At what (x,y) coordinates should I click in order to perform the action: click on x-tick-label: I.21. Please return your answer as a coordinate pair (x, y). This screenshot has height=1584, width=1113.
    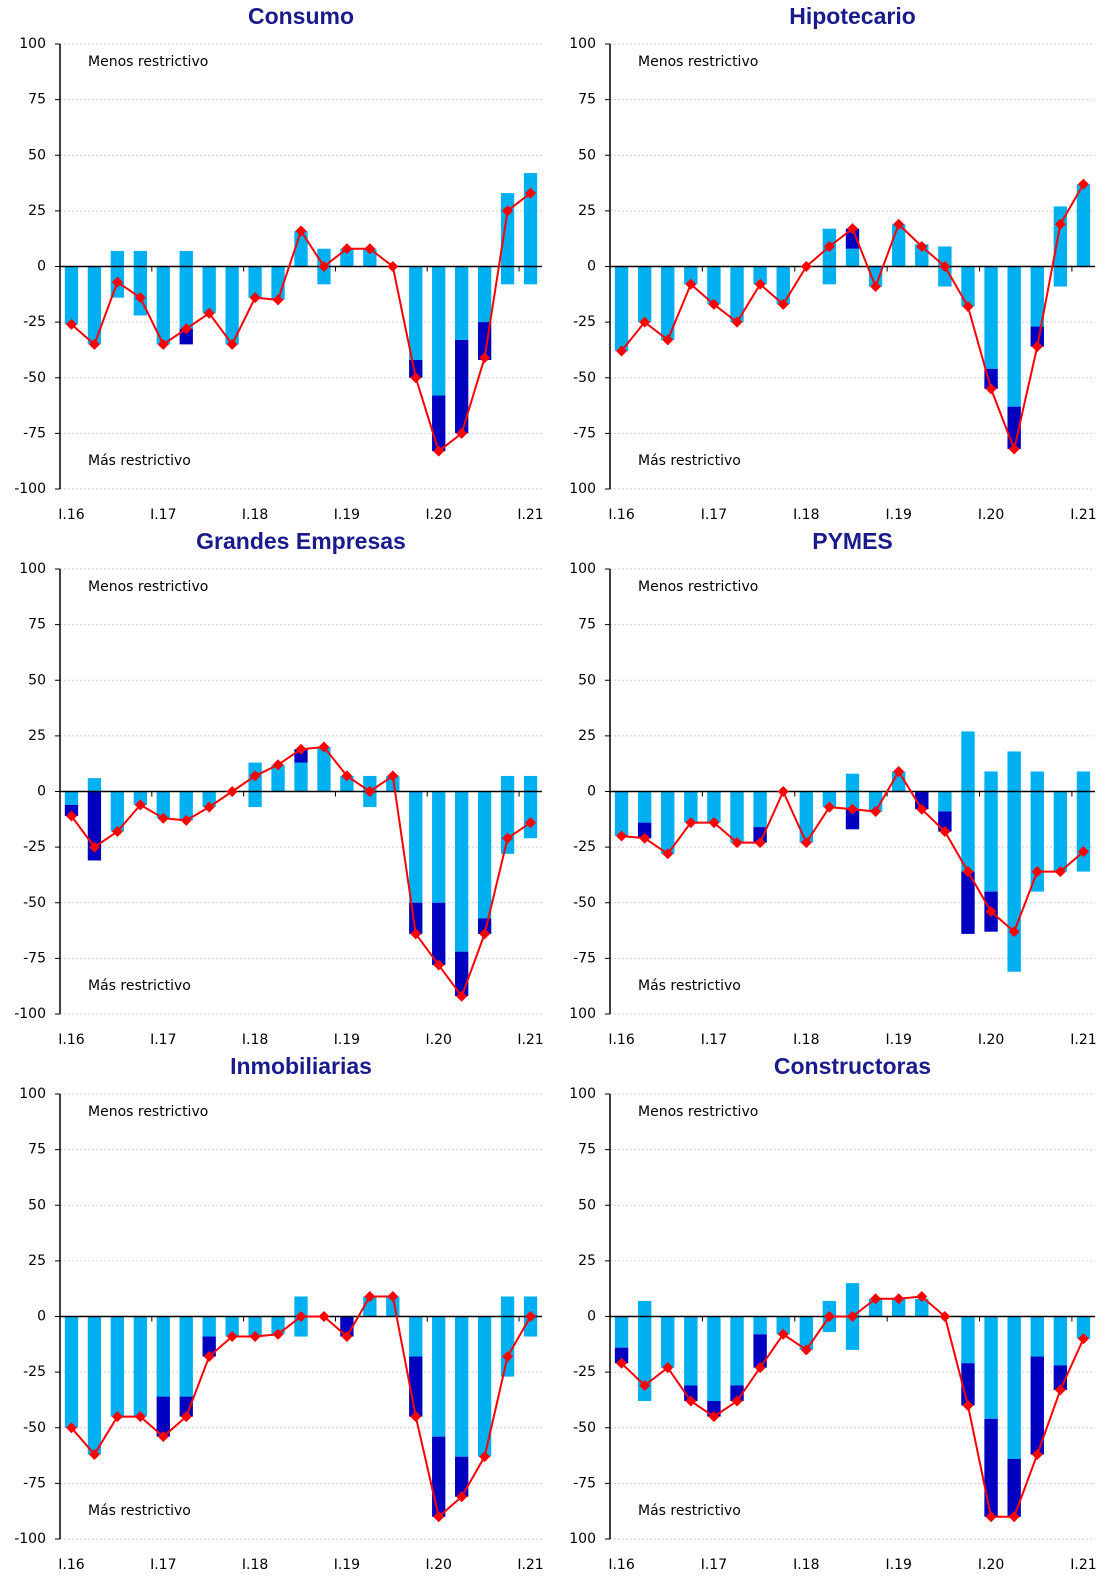
    Looking at the image, I should click on (1083, 1565).